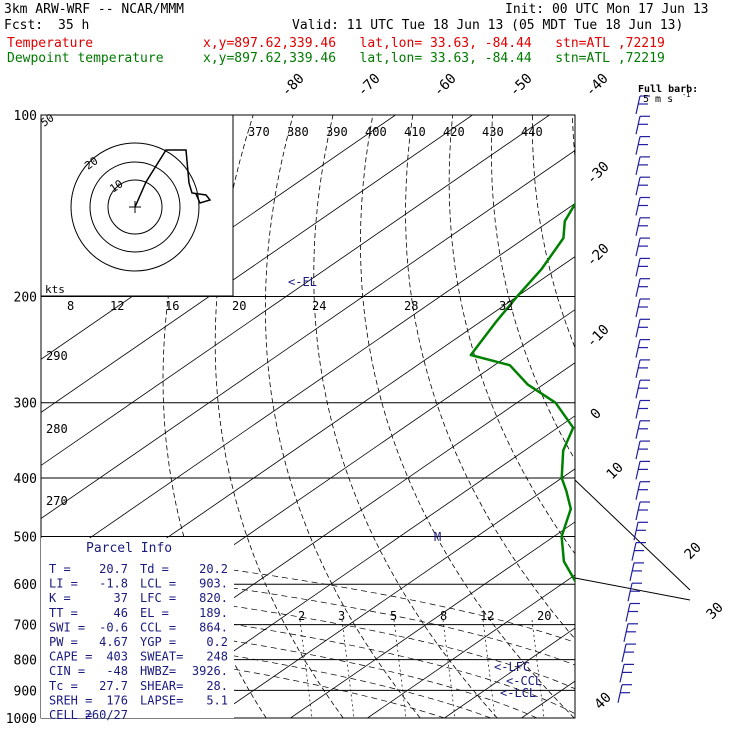 Image resolution: width=740 pixels, height=740 pixels. I want to click on pressure-tick-200: 200, so click(25, 298).